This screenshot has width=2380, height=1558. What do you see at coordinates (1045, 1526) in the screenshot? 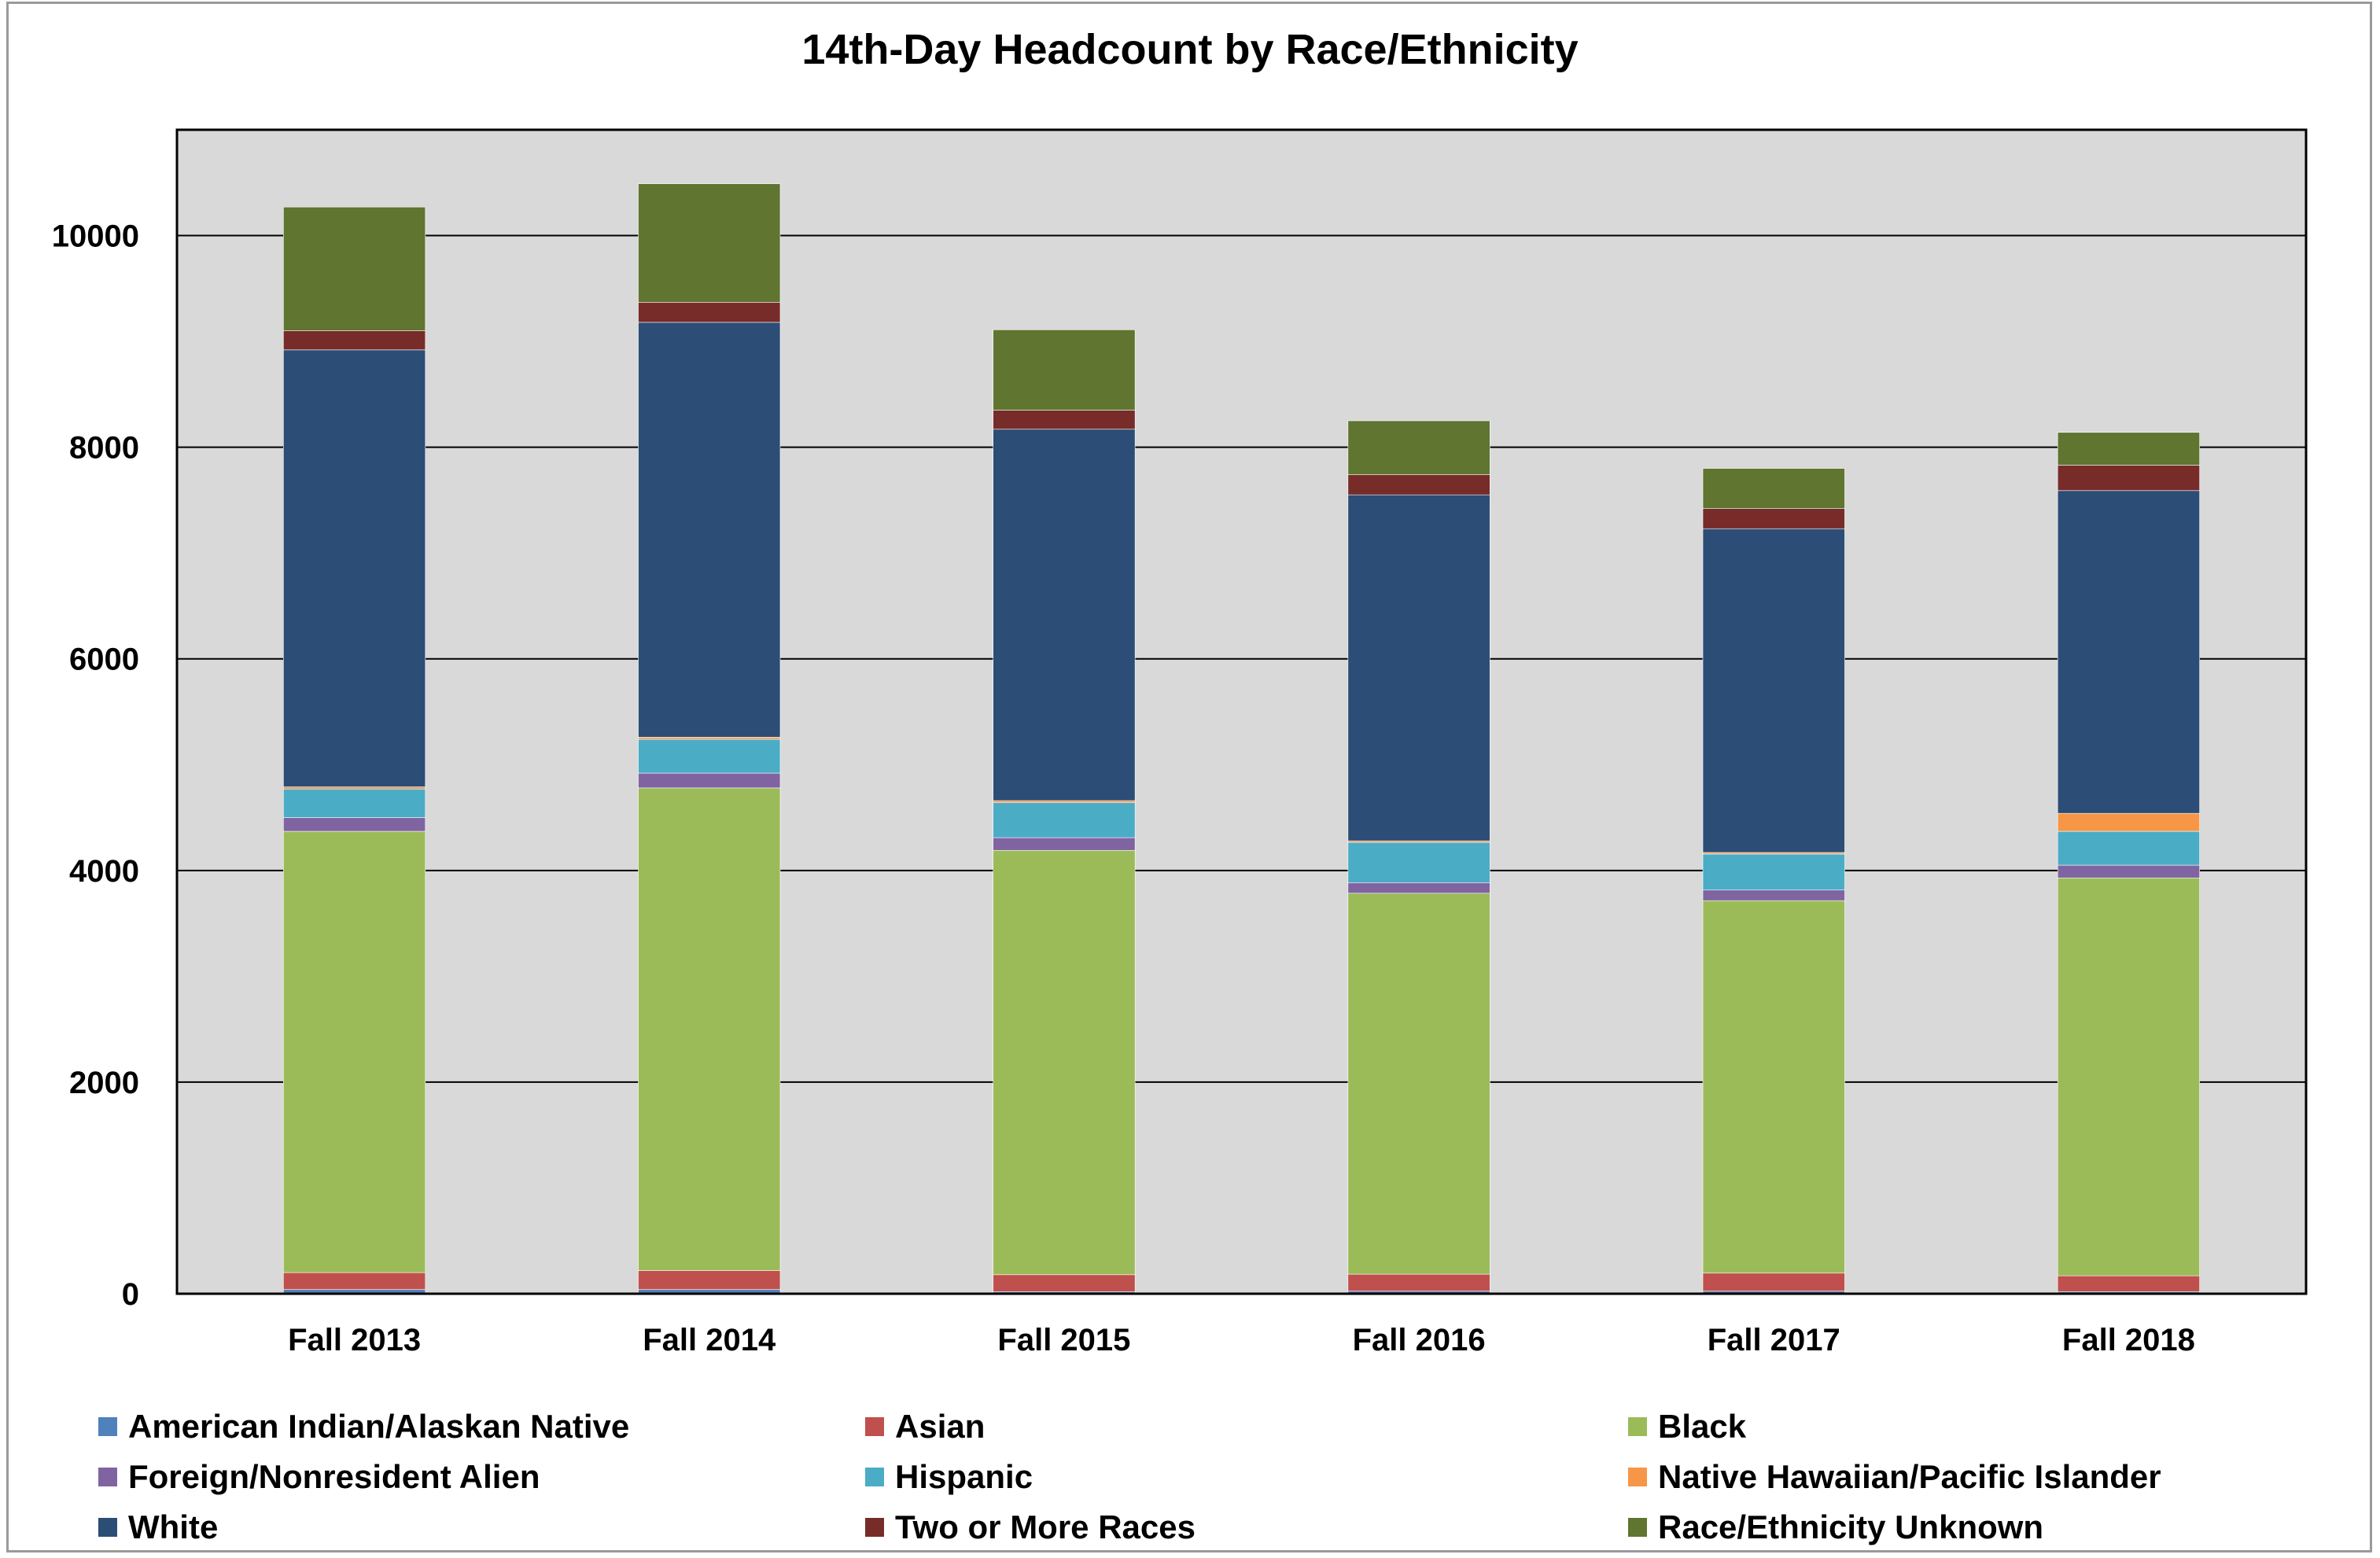
I see `legend-label: Two or More Races` at bounding box center [1045, 1526].